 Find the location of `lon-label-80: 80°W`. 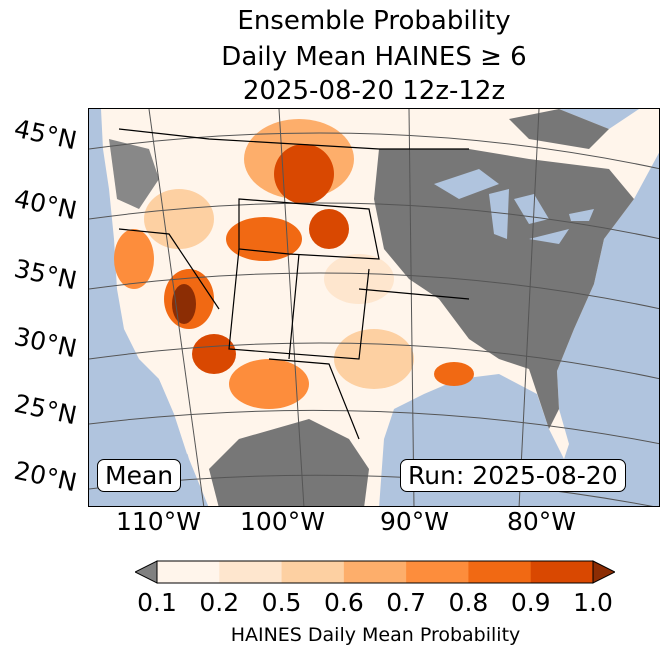

lon-label-80: 80°W is located at coordinates (542, 521).